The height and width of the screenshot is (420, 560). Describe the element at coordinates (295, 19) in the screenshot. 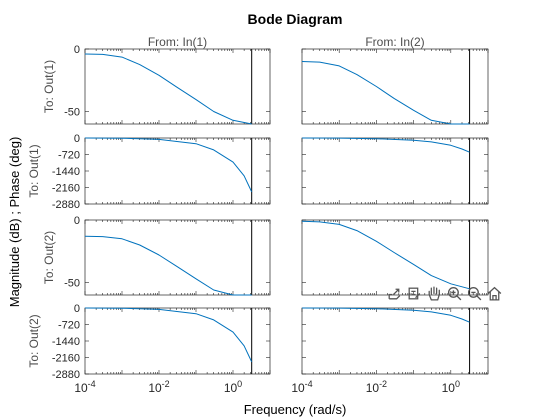

I see `chart-title: Bode Diagram` at that location.